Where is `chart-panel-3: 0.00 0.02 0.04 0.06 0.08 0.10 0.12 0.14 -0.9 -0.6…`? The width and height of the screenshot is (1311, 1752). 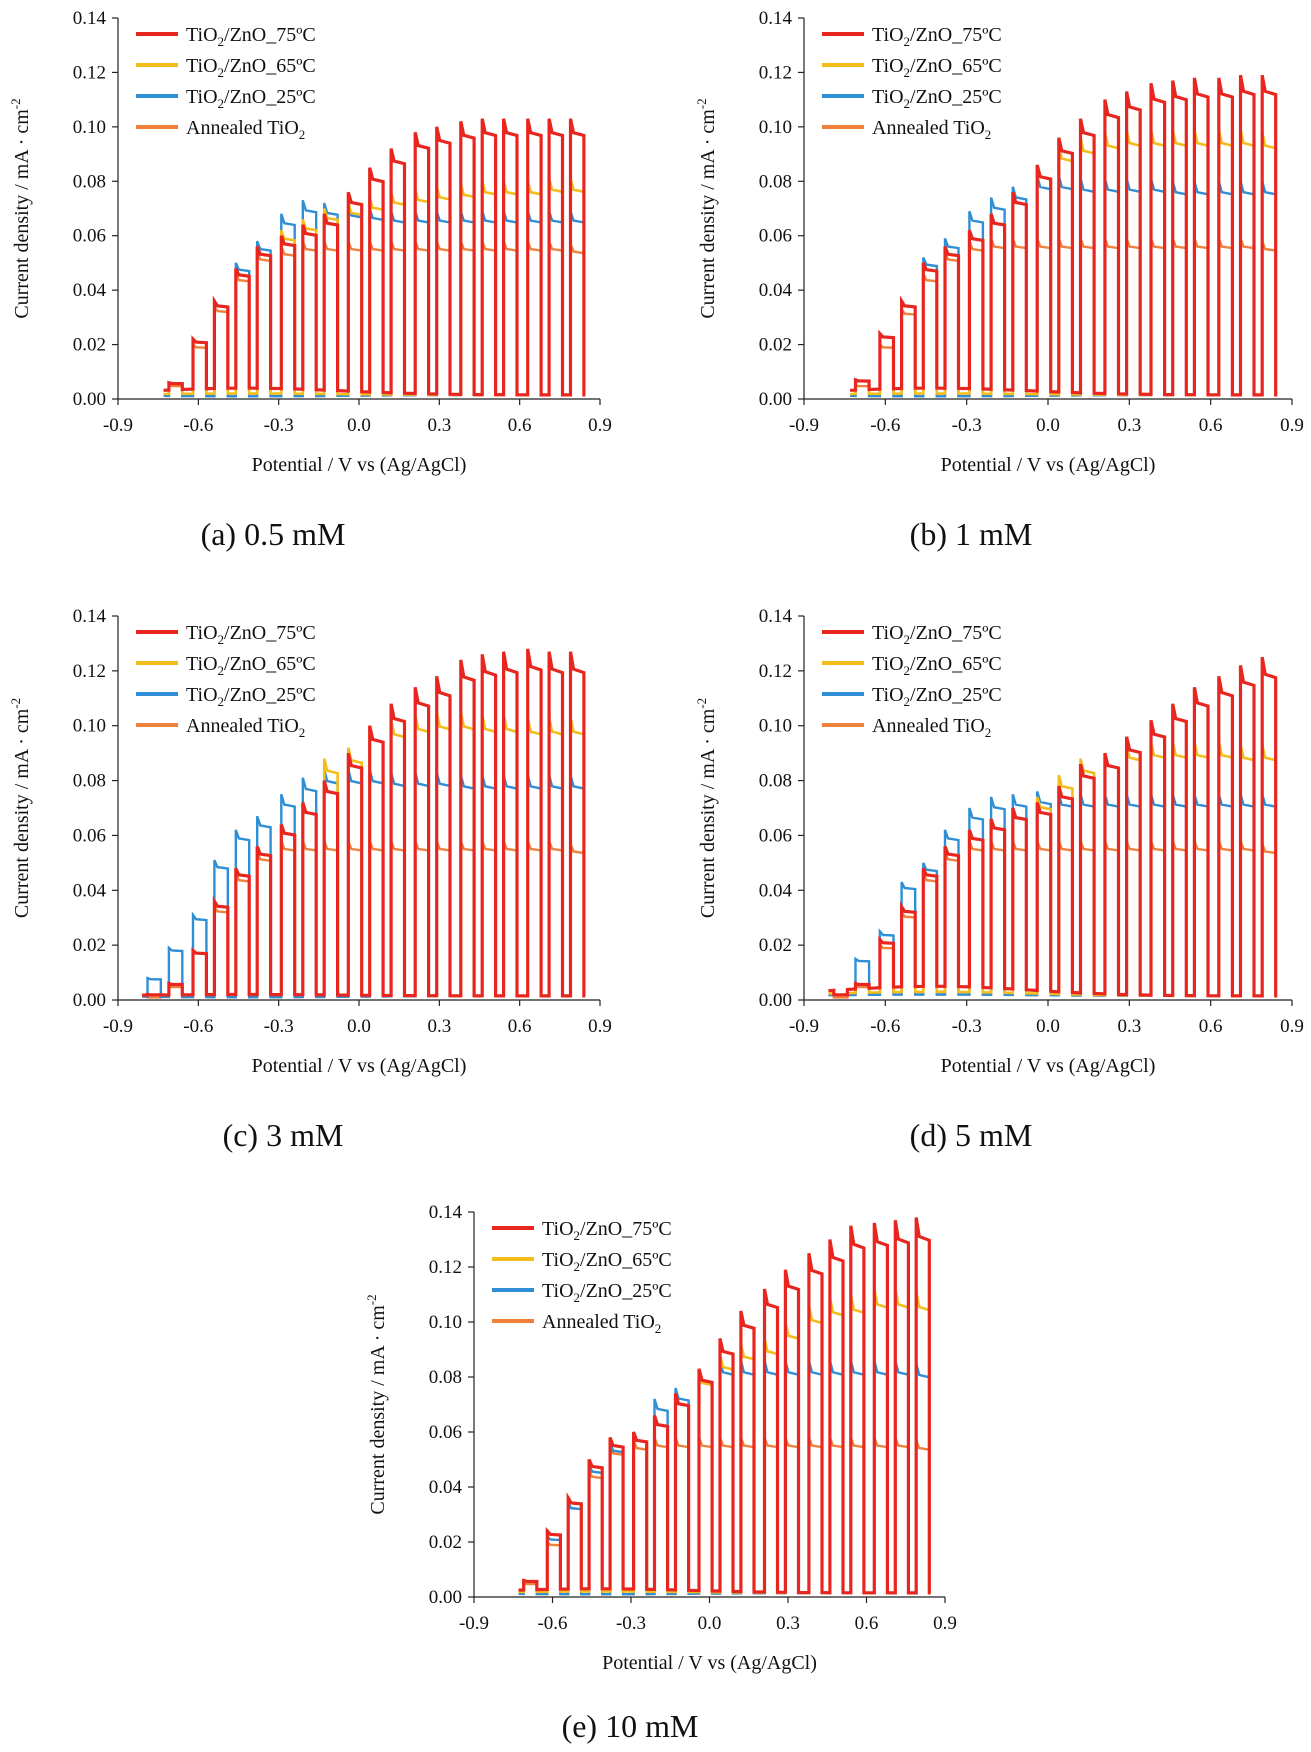 chart-panel-3: 0.00 0.02 0.04 0.06 0.08 0.10 0.12 0.14 -0.9 -0.6… is located at coordinates (310, 879).